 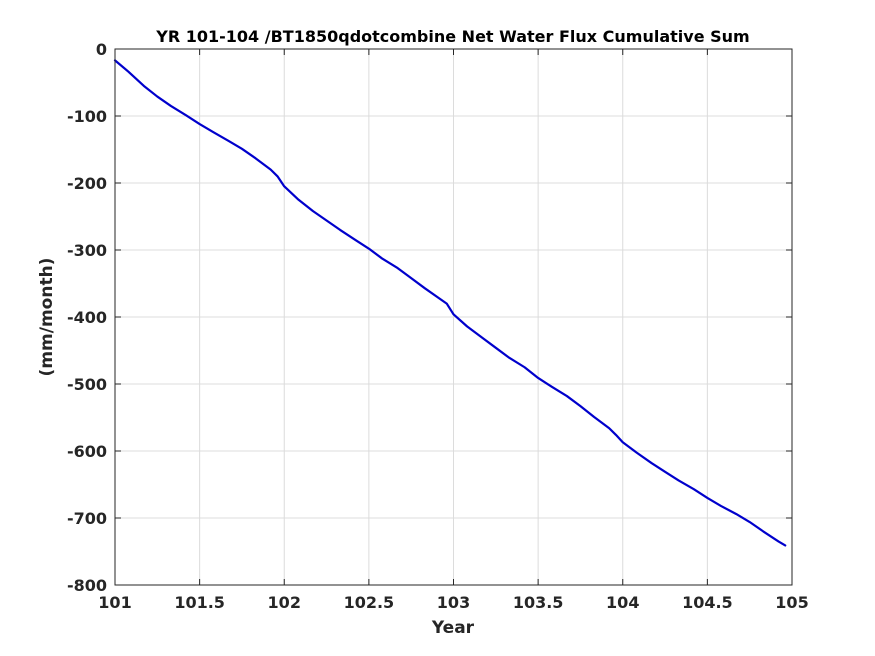 What do you see at coordinates (369, 602) in the screenshot?
I see `x-tick-label: 102.5` at bounding box center [369, 602].